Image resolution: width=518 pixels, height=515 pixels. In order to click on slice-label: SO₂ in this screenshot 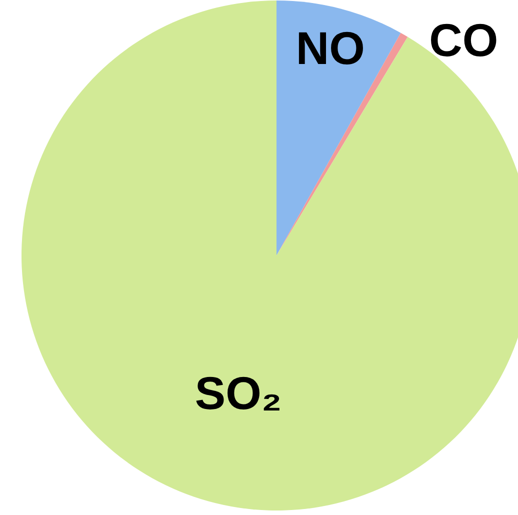, I will do `click(238, 393)`.